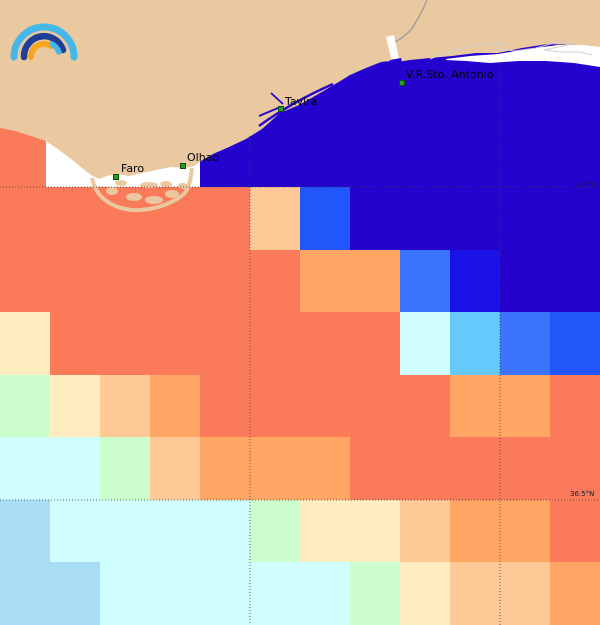  What do you see at coordinates (268, 112) in the screenshot?
I see `tavira-river-west` at bounding box center [268, 112].